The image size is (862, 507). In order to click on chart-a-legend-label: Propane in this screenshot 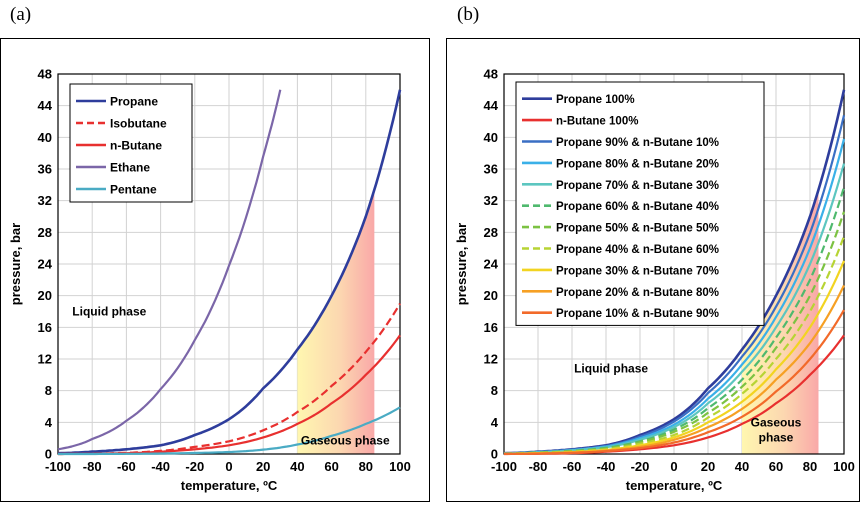, I will do `click(134, 102)`.